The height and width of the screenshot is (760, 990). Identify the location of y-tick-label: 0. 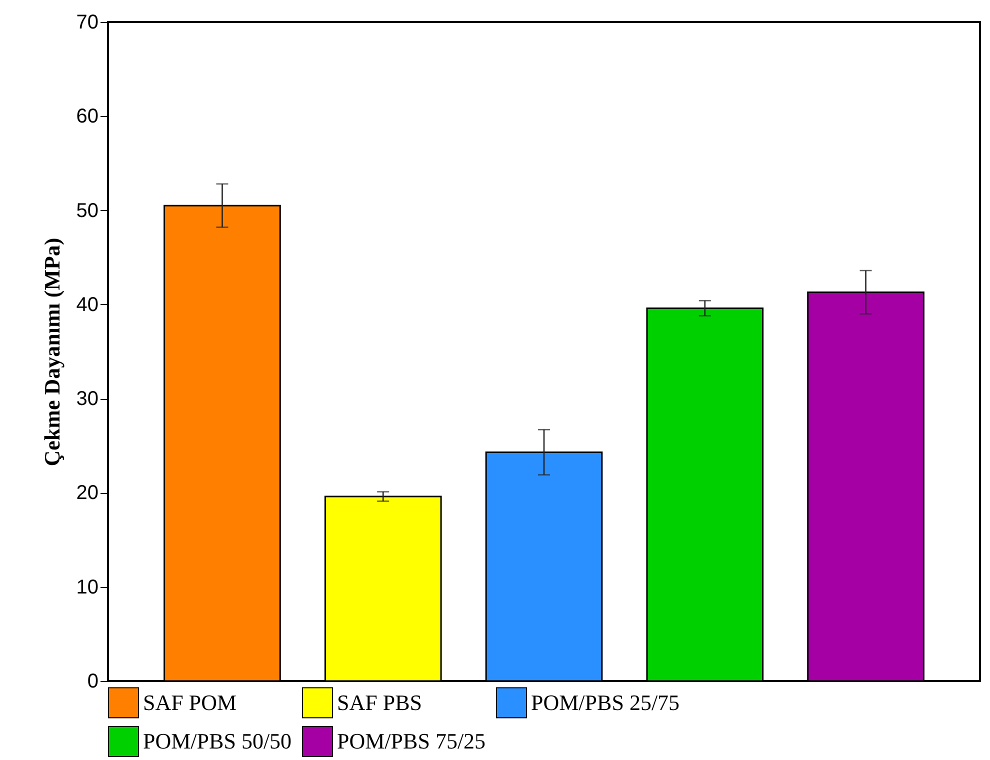
(92, 681).